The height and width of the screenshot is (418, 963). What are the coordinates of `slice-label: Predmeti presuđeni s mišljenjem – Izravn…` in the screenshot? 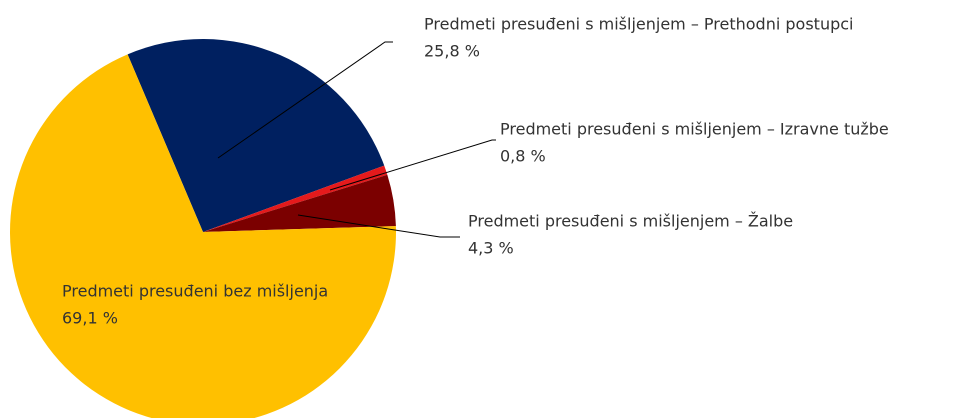 It's located at (694, 129).